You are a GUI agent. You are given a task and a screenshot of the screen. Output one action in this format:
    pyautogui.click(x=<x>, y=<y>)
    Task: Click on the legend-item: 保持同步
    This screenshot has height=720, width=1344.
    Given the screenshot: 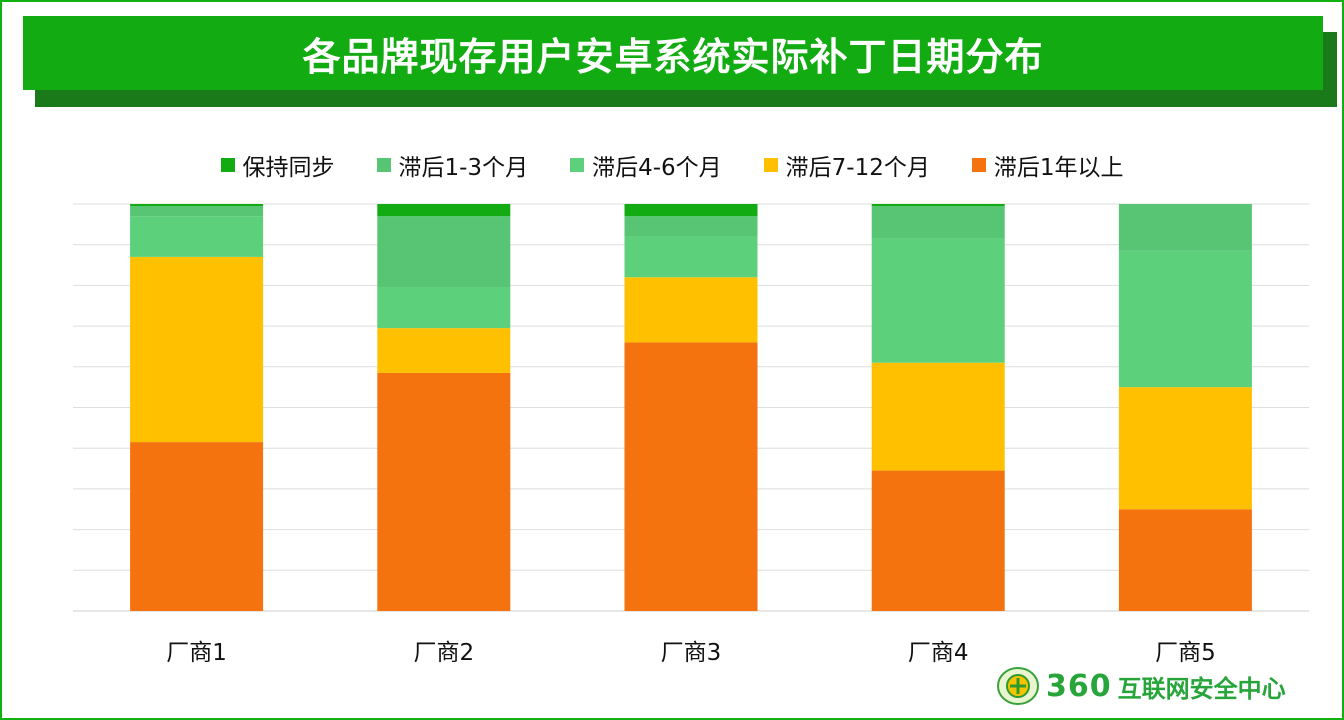 What is the action you would take?
    pyautogui.click(x=277, y=165)
    